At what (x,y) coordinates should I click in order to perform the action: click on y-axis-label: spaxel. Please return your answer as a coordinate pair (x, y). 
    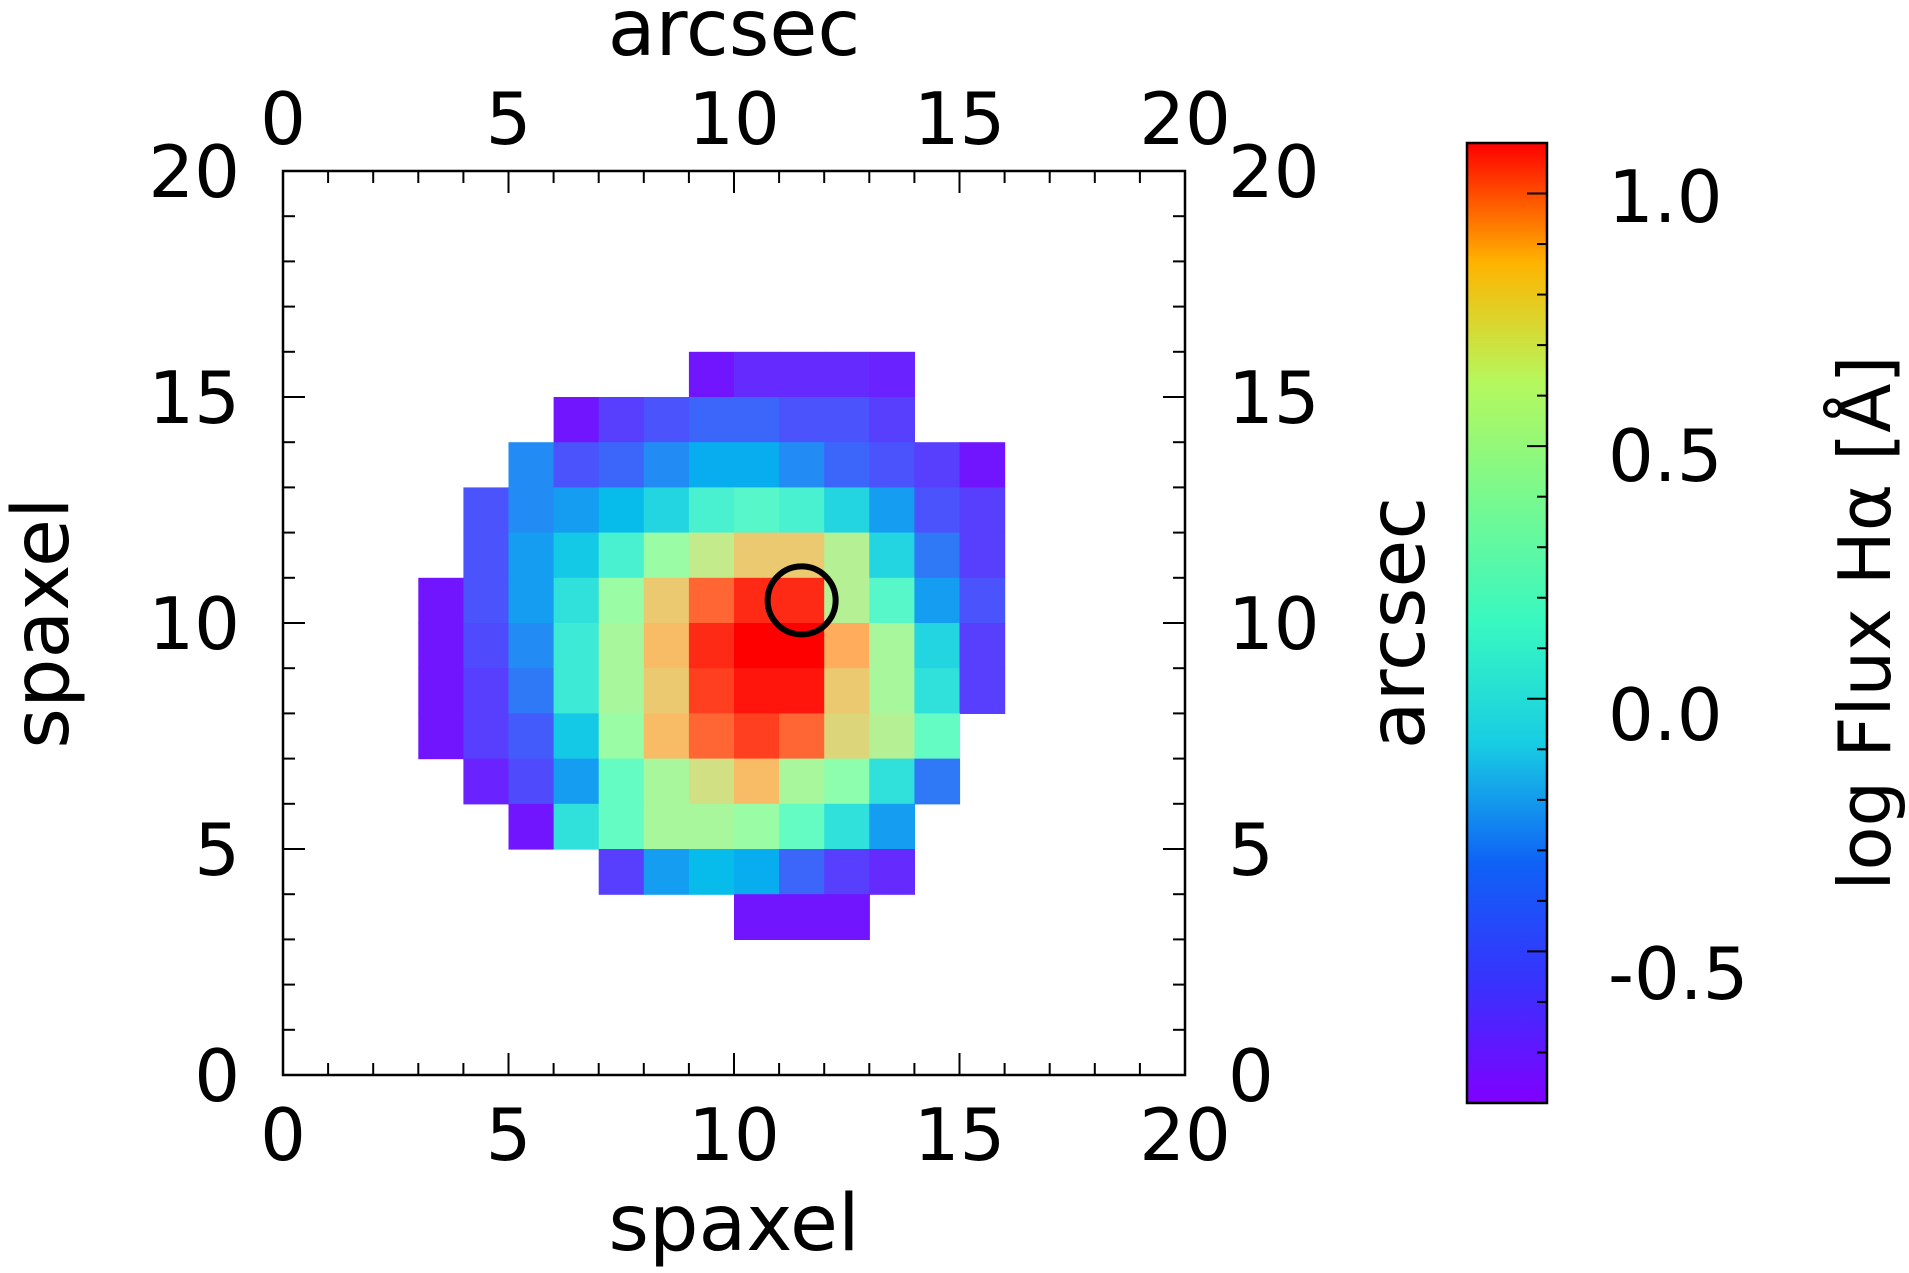
    Looking at the image, I should click on (43, 622).